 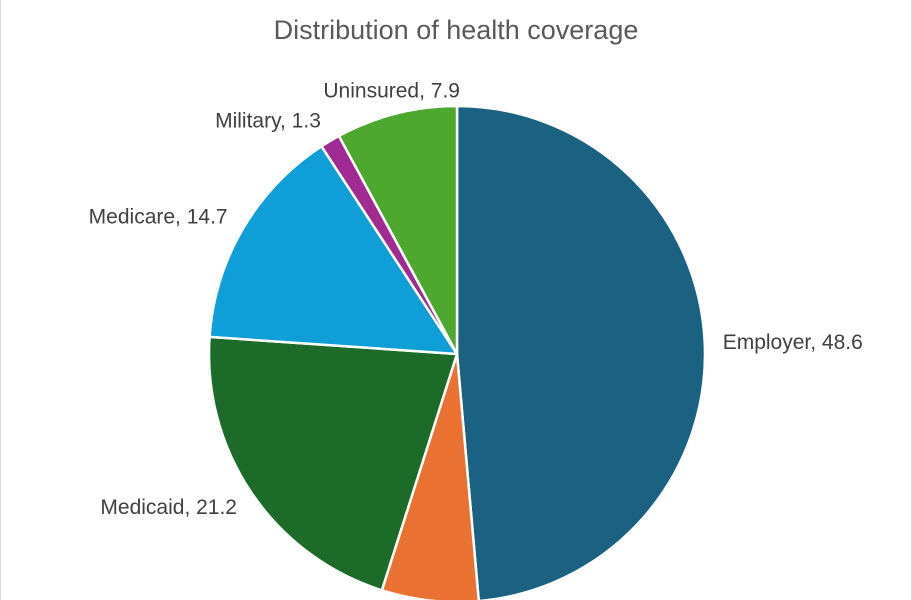 I want to click on pie-slice-medicare, so click(x=333, y=250).